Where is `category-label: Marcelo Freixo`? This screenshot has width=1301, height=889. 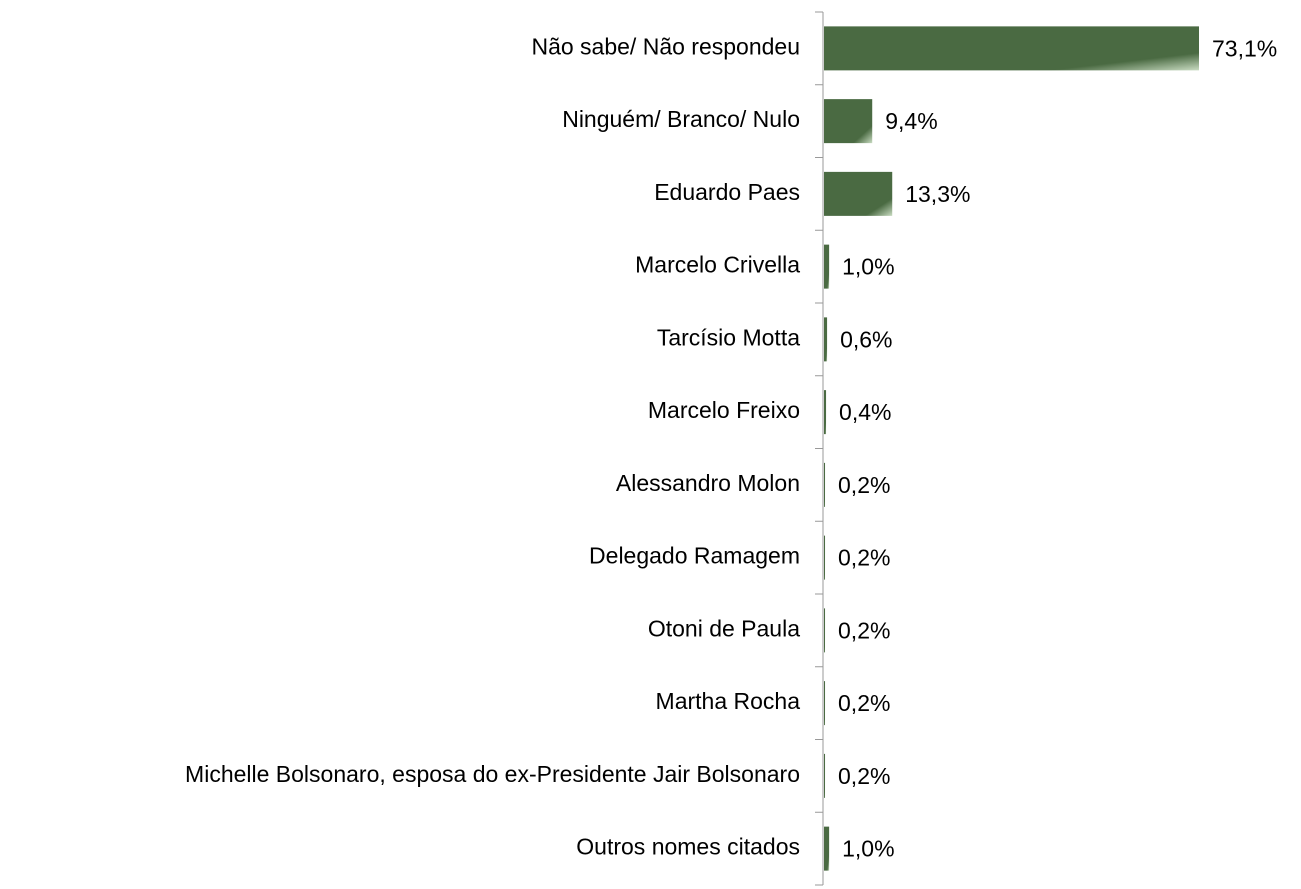
category-label: Marcelo Freixo is located at coordinates (724, 410).